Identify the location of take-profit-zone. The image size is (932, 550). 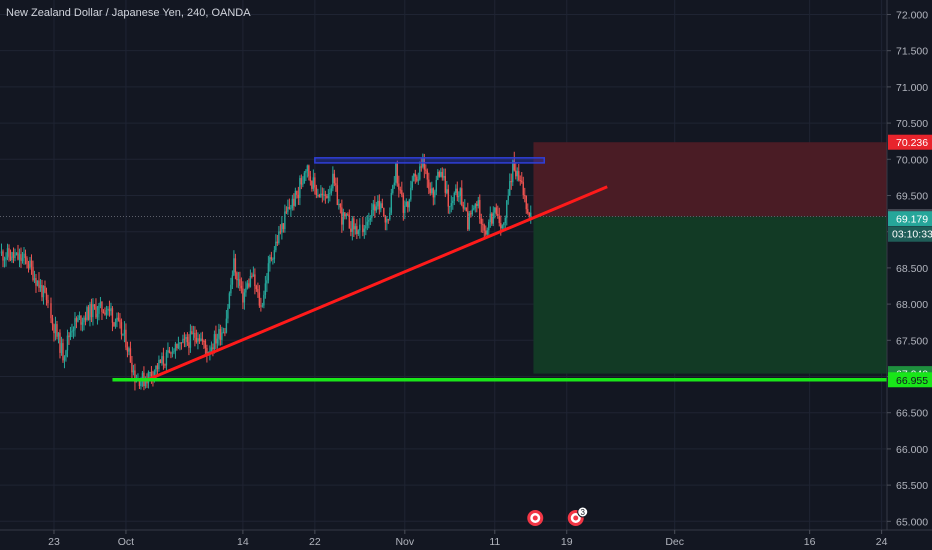
(710, 295).